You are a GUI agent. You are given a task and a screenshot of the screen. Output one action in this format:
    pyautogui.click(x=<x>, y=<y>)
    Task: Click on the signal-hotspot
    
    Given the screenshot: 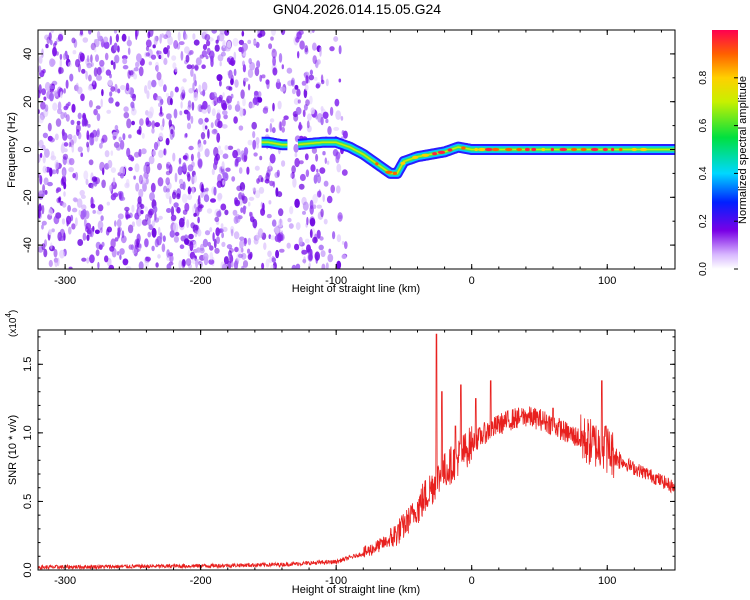 What is the action you would take?
    pyautogui.click(x=621, y=149)
    